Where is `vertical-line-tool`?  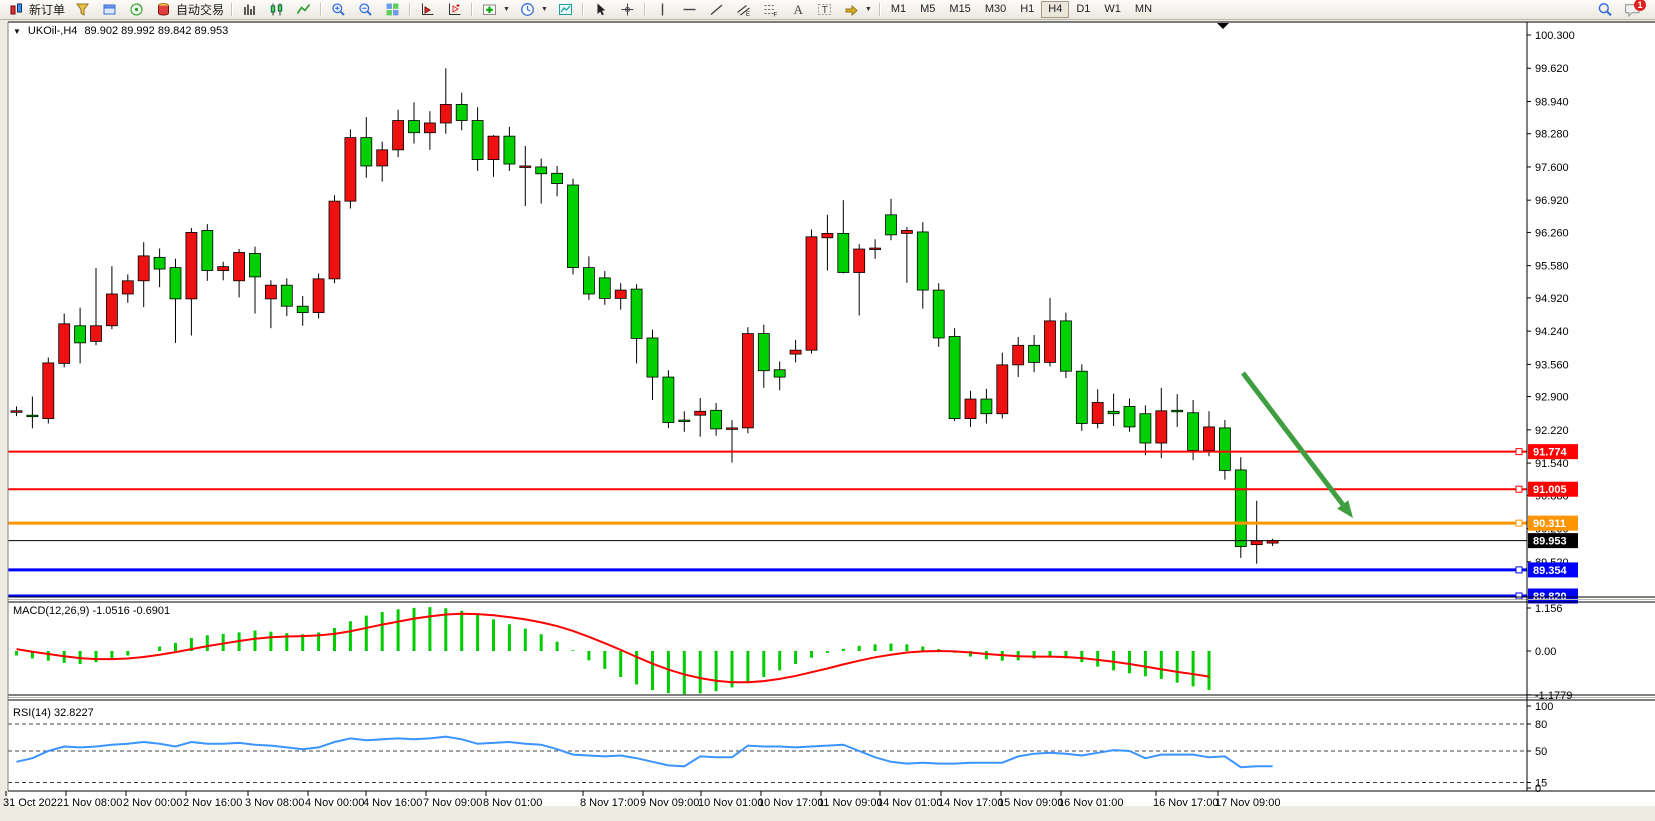 vertical-line-tool is located at coordinates (662, 9).